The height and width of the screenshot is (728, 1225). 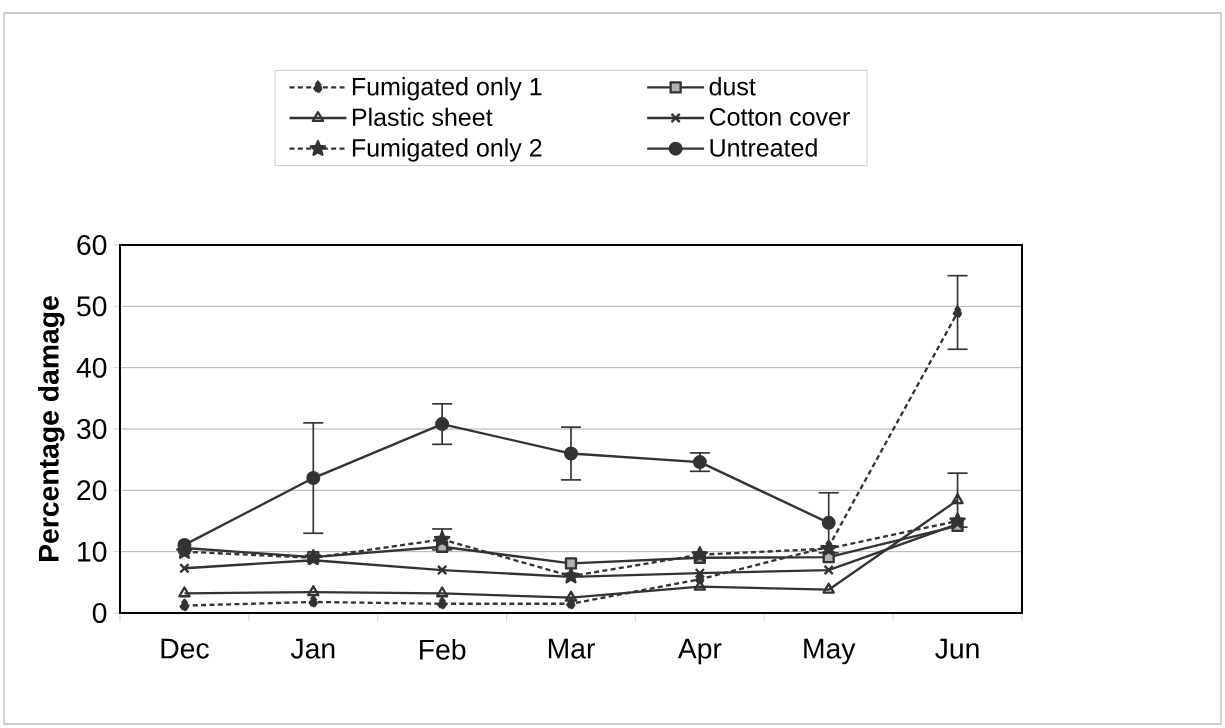 What do you see at coordinates (830, 651) in the screenshot?
I see `x-tick-label: May` at bounding box center [830, 651].